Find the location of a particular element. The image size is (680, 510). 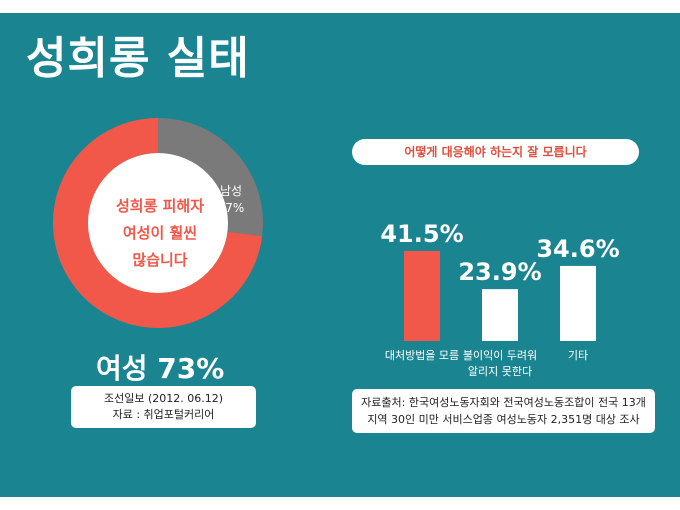

bar-value-label-2: 34.6% is located at coordinates (577, 249).